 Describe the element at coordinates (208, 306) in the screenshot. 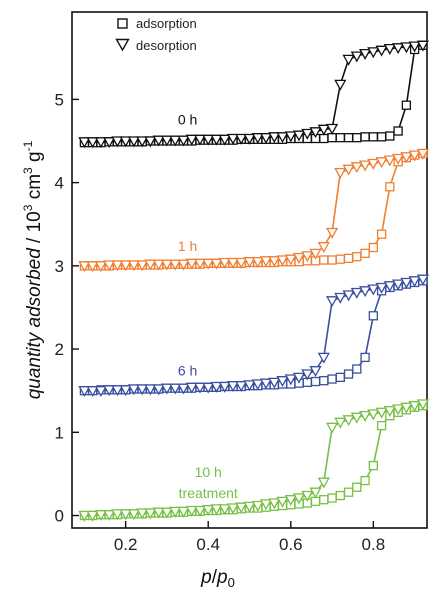

I see `series-labels: 0 h 1 h 6 h 10 h treatment` at that location.